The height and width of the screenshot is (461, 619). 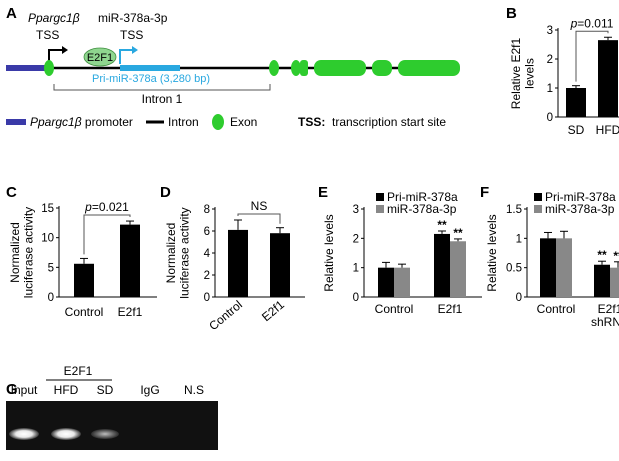 I want to click on panel-f-y-axis-label: Relative levels, so click(x=492, y=252).